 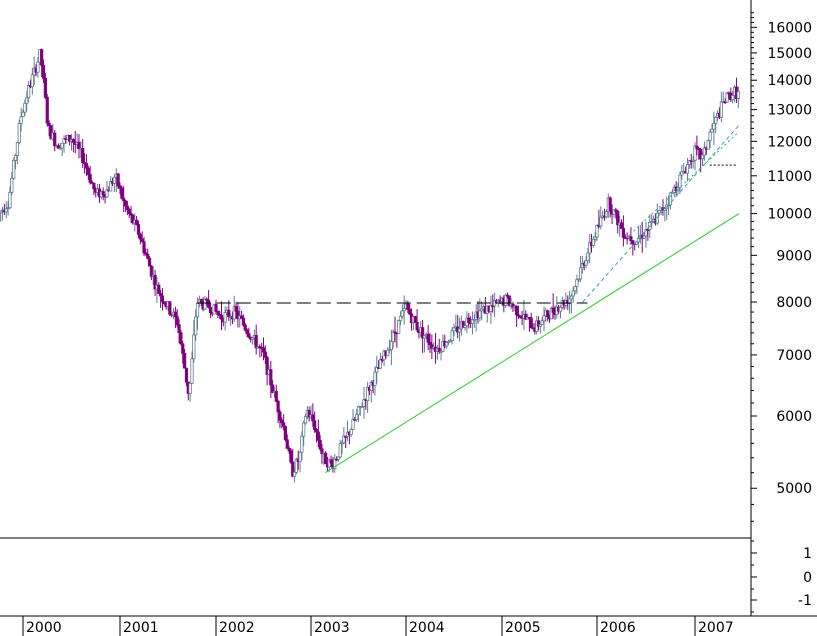 I want to click on y-tick-label: 7000, so click(x=794, y=356).